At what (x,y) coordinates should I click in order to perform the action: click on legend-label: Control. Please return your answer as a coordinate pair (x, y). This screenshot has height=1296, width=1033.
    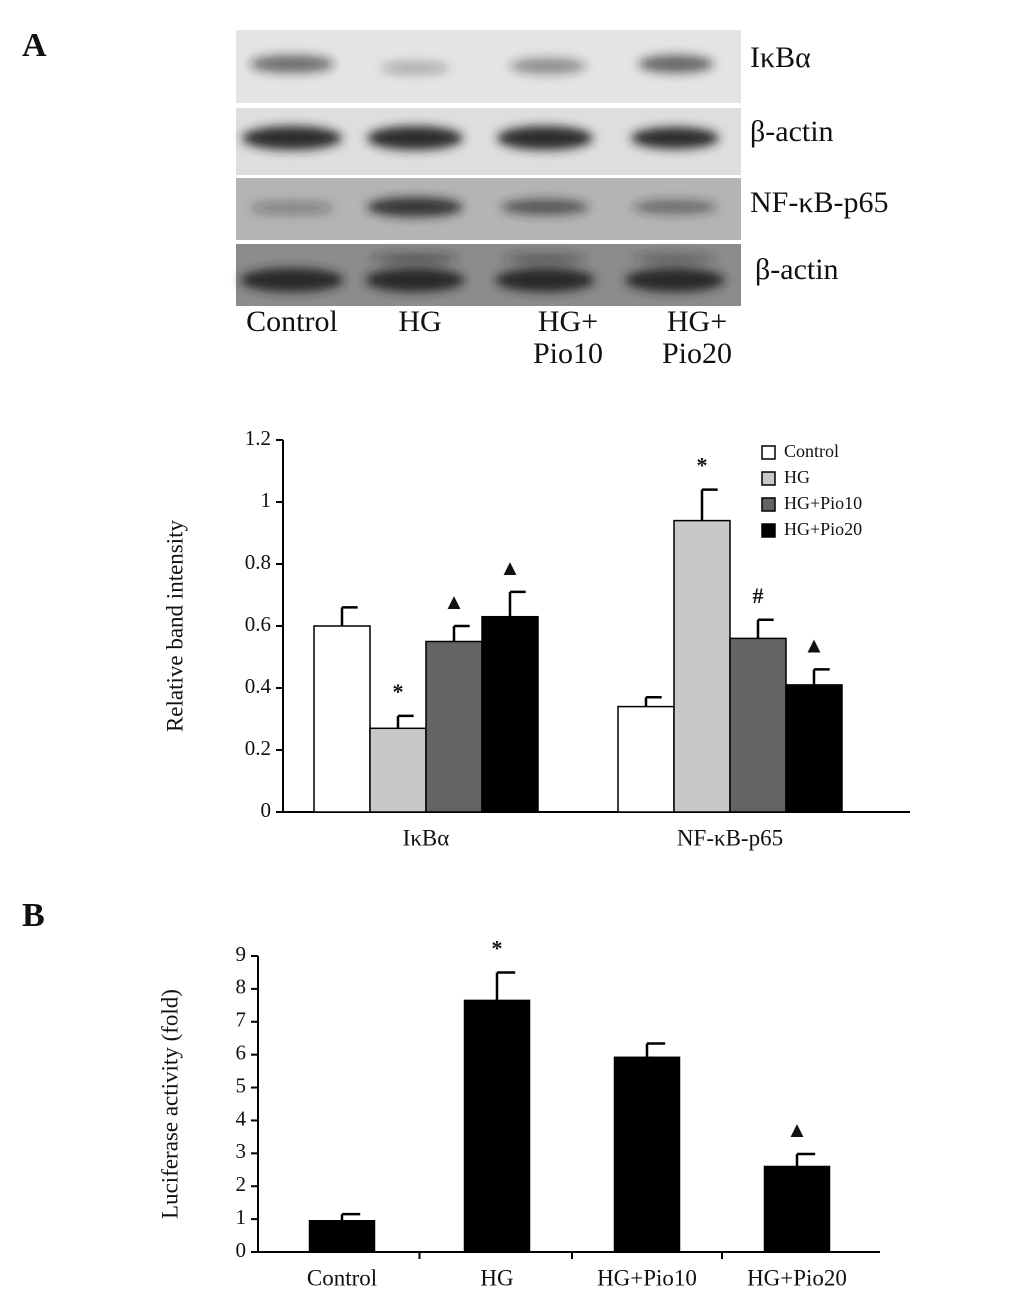
    Looking at the image, I should click on (811, 451).